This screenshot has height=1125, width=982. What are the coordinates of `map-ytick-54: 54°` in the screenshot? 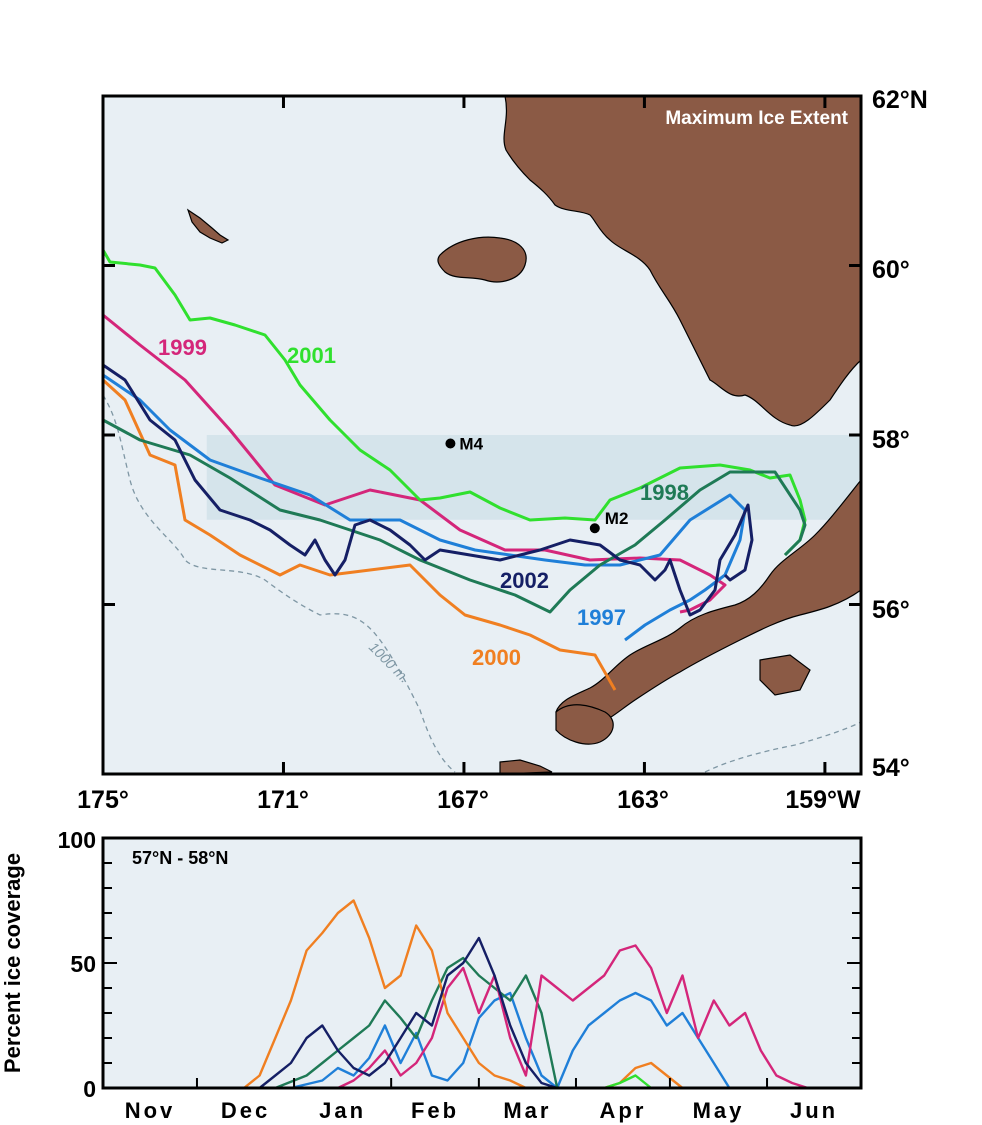 It's located at (891, 768).